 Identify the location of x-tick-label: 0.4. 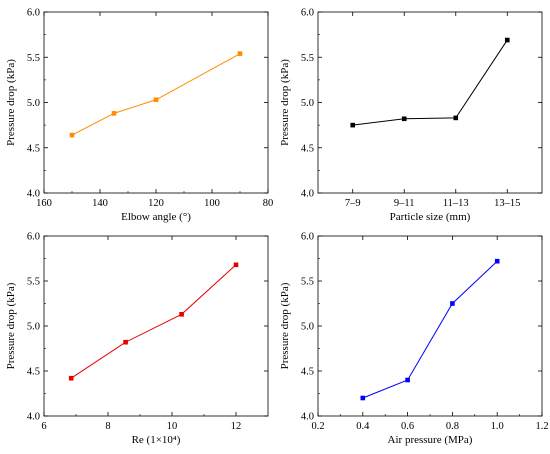
(363, 426).